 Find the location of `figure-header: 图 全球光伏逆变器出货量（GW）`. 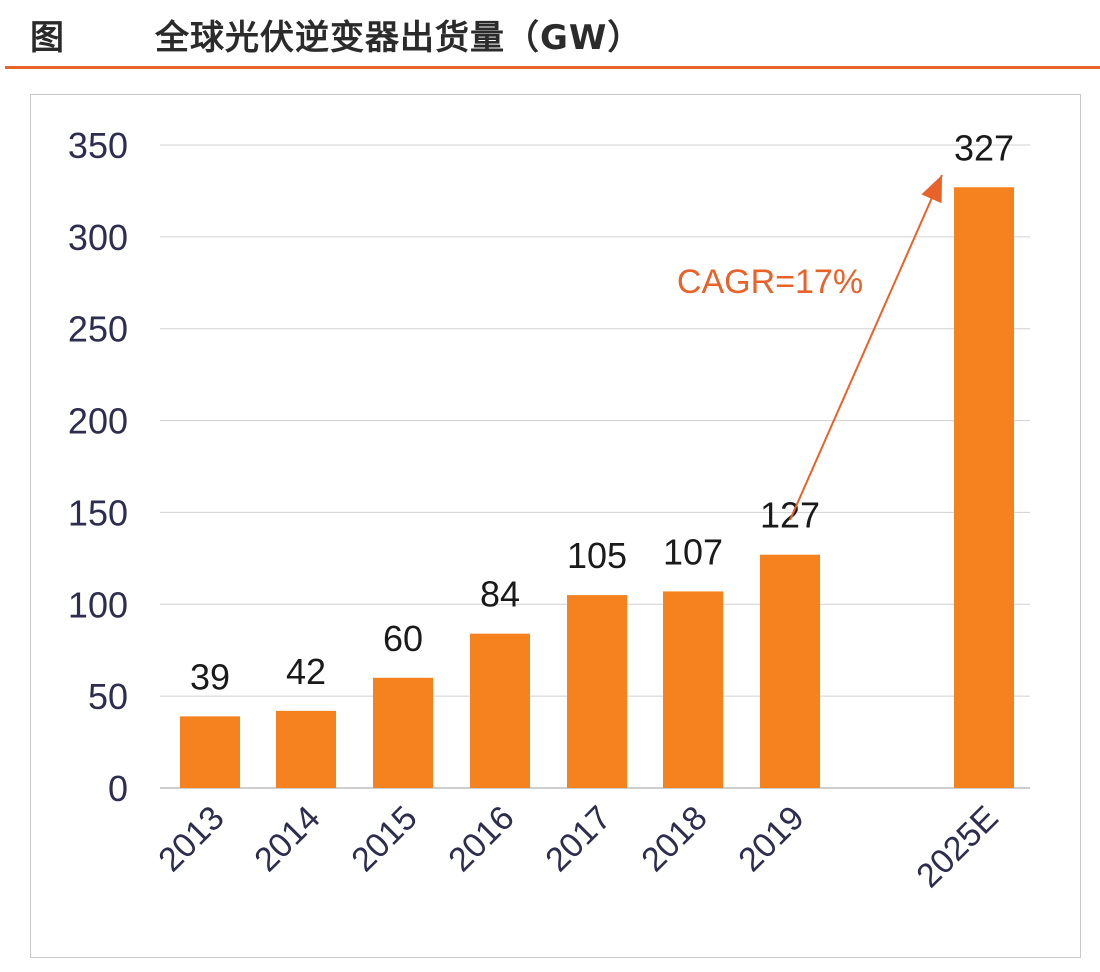

figure-header: 图 全球光伏逆变器出货量（GW） is located at coordinates (550, 35).